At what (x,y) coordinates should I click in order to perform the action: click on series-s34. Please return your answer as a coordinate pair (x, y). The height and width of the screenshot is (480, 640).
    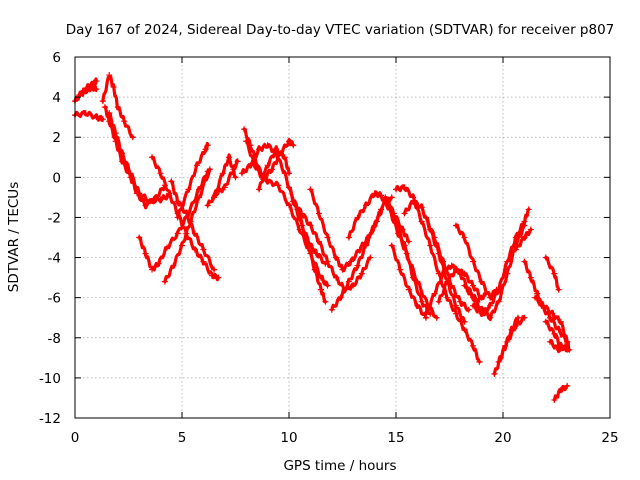
    Looking at the image, I should click on (509, 345).